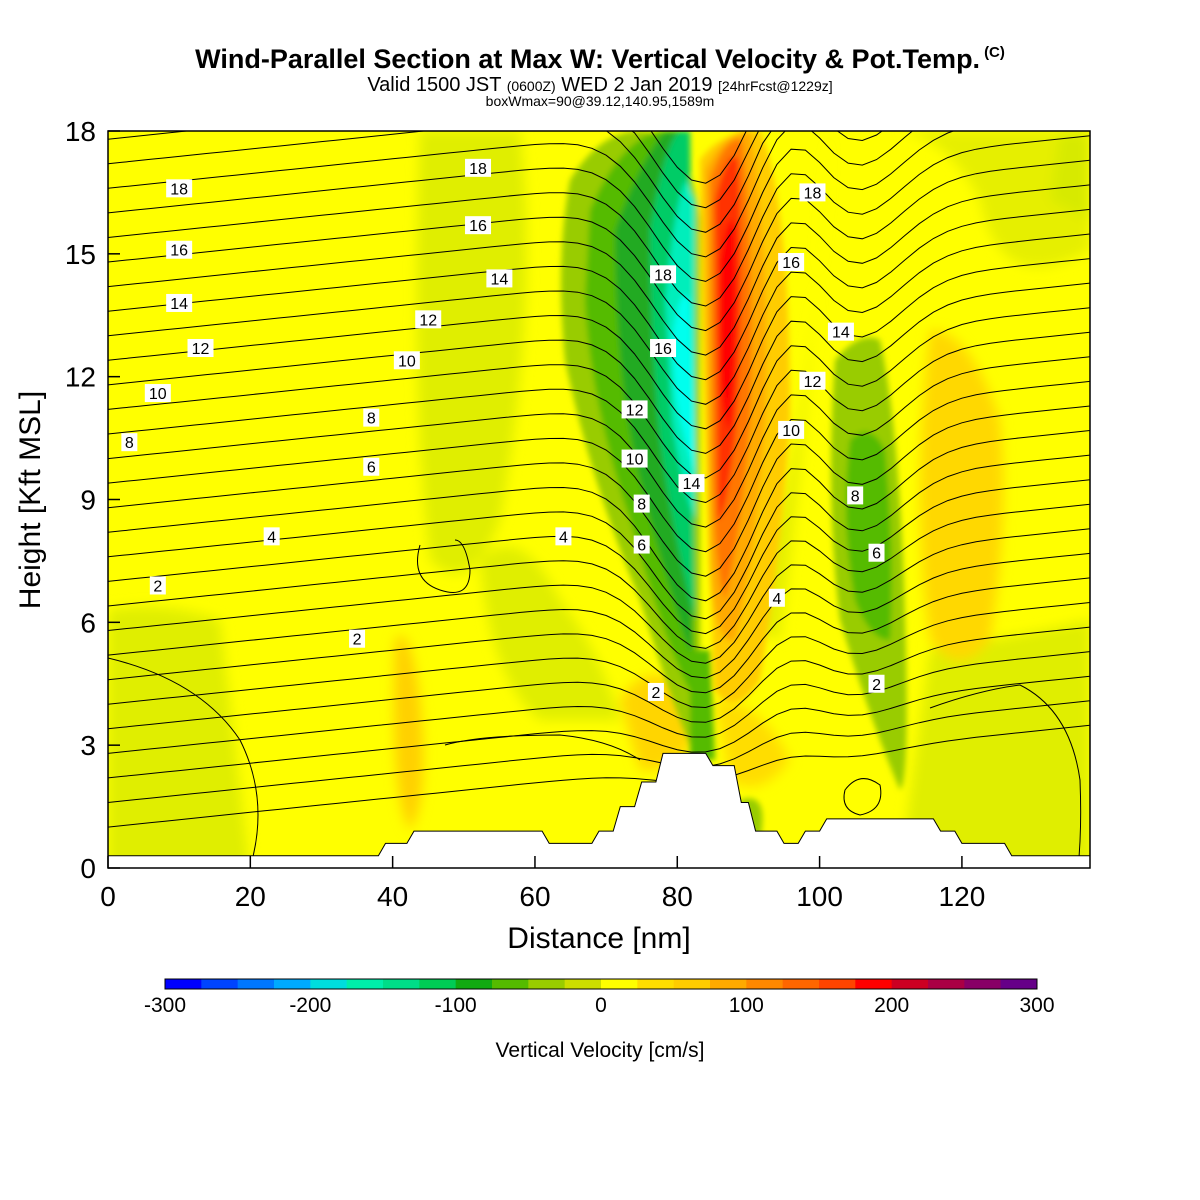  I want to click on colorbar-tick-label: -300, so click(165, 1005).